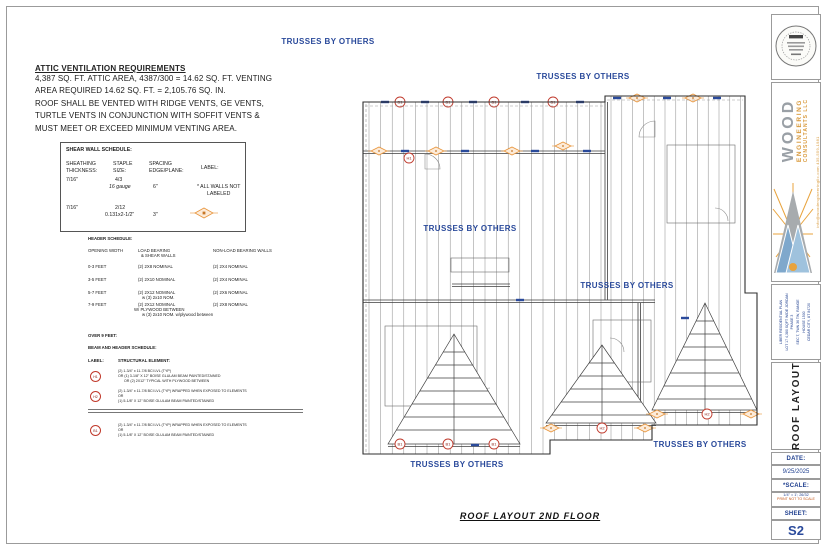  What do you see at coordinates (707, 414) in the screenshot?
I see `marker-label: H2` at bounding box center [707, 414].